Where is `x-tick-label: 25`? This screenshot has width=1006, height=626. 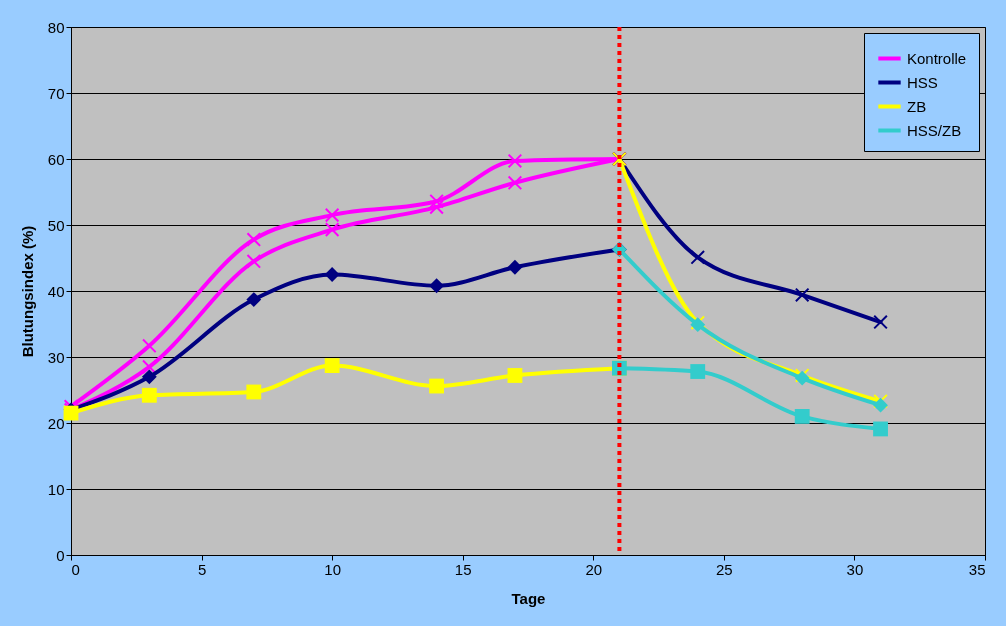
x-tick-label: 25 is located at coordinates (724, 569).